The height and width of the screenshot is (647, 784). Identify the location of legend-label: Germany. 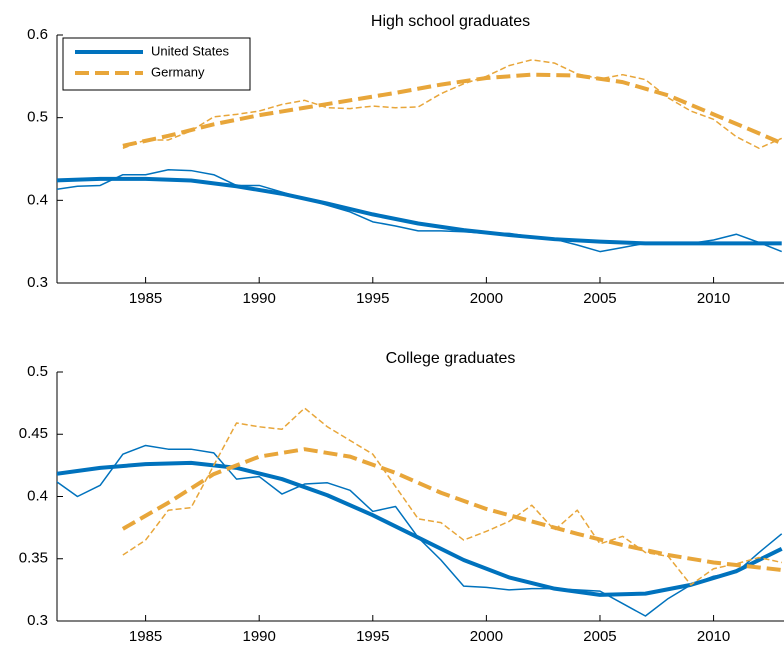
(178, 71).